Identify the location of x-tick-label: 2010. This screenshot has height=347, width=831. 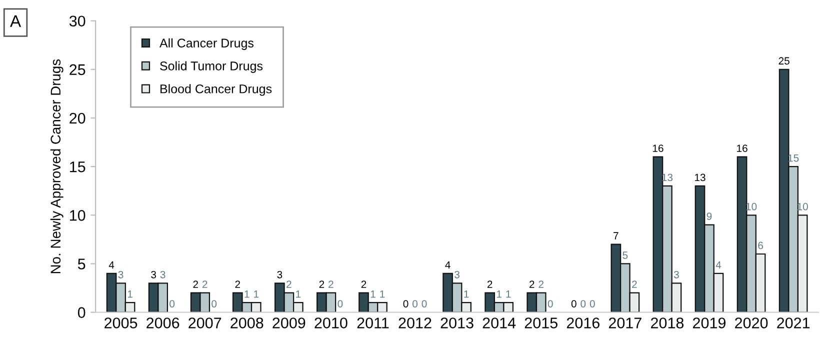
(331, 323).